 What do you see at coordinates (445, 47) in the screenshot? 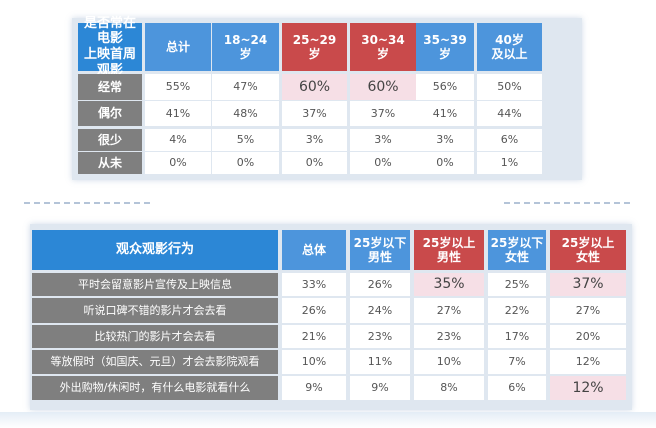
I see `table1-col-header: 35~39 岁` at bounding box center [445, 47].